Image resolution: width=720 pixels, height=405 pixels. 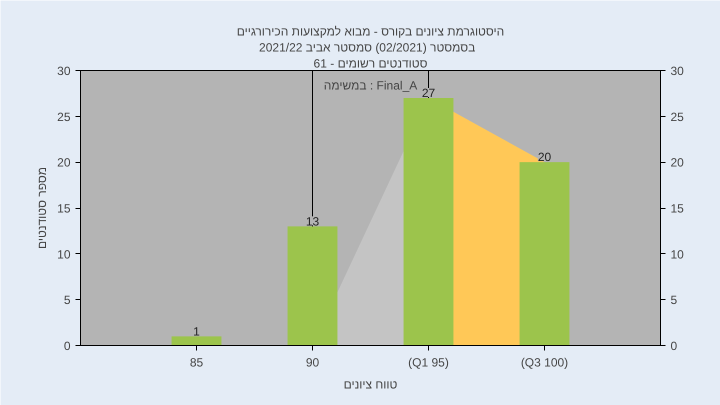 What do you see at coordinates (370, 31) in the screenshot?
I see `chart-title: היסטוגרמת ציונים בקורס - מבוא למקצועות הכירורגיים` at bounding box center [370, 31].